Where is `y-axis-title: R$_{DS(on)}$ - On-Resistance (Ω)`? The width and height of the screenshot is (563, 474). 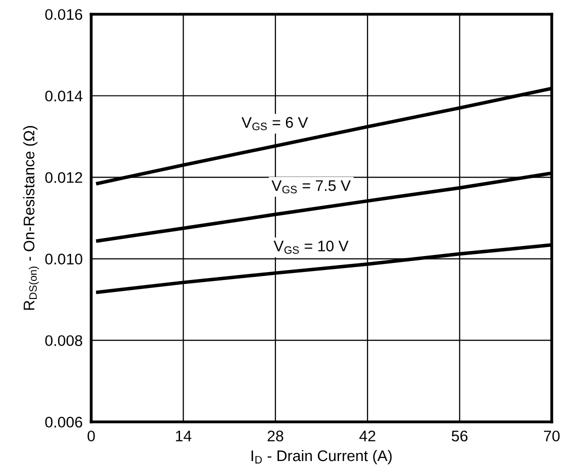
y-axis-title: R$_{DS(on)}$ - On-Resistance (Ω) is located at coordinates (31, 218).